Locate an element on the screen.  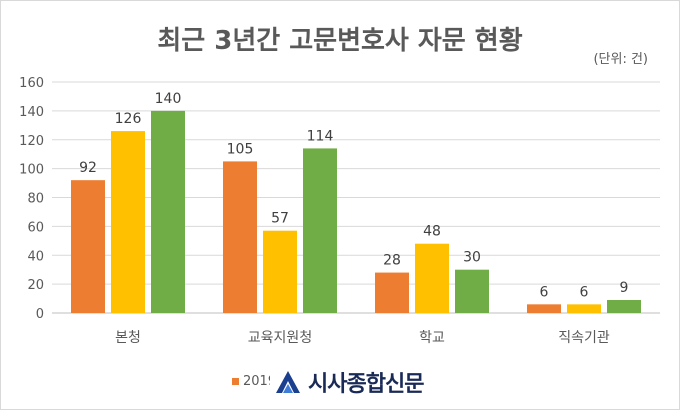
y-tick-label: 120 is located at coordinates (31, 141).